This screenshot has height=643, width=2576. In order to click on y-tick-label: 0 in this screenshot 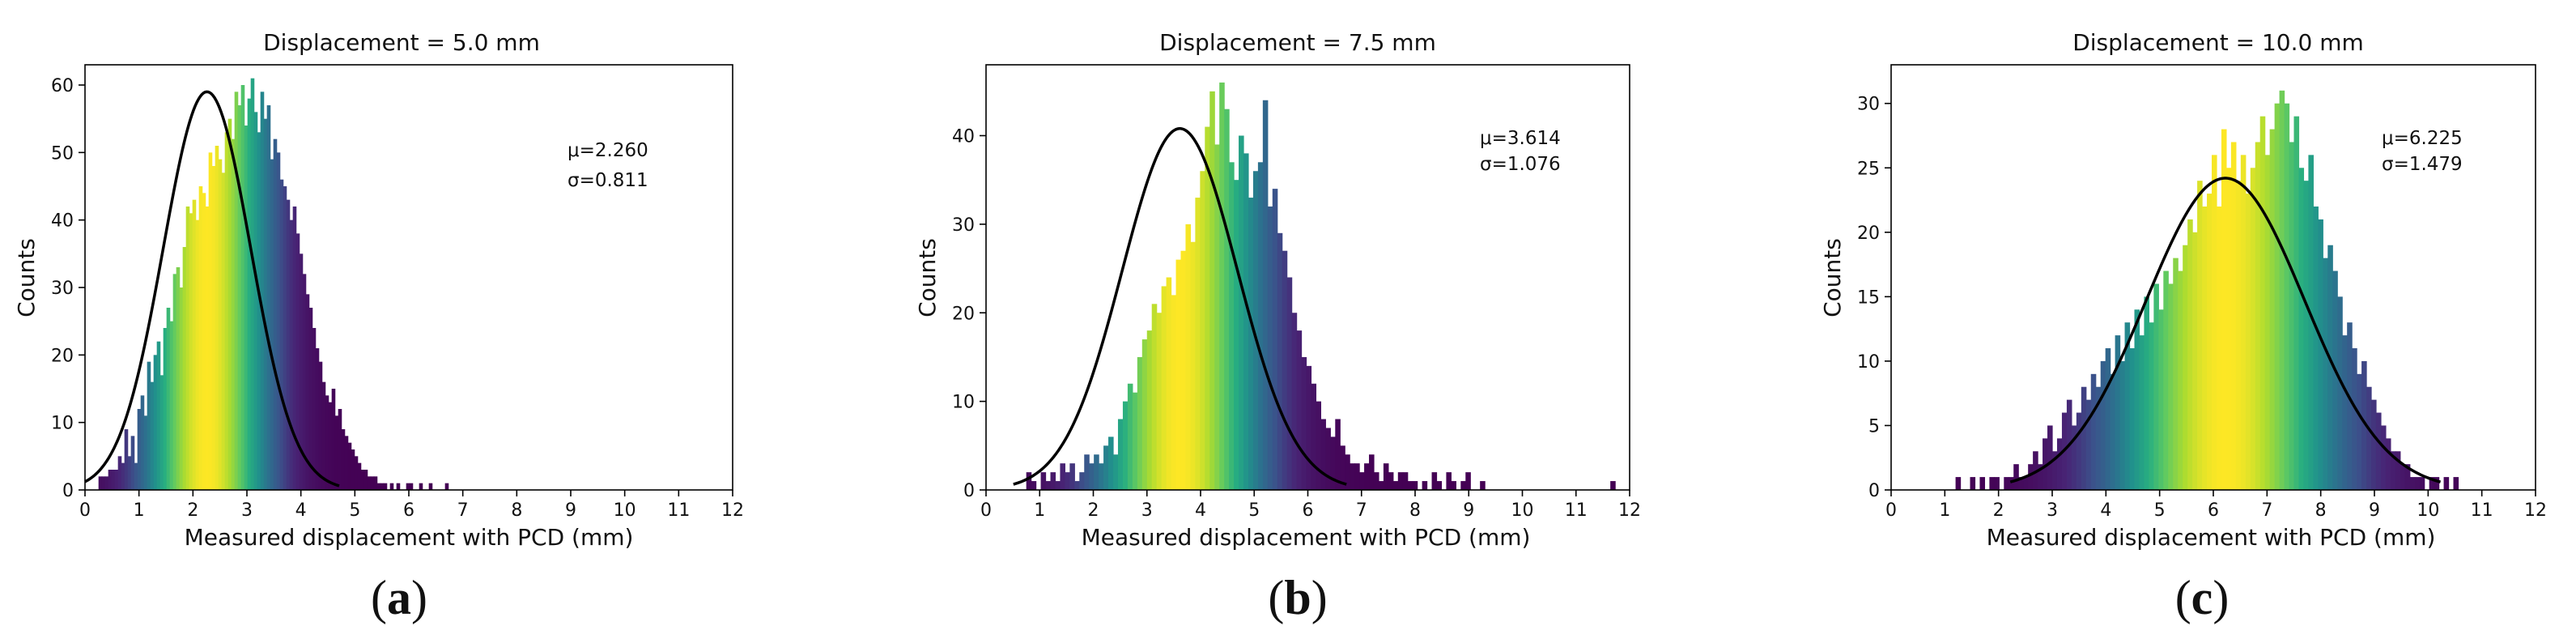, I will do `click(68, 491)`.